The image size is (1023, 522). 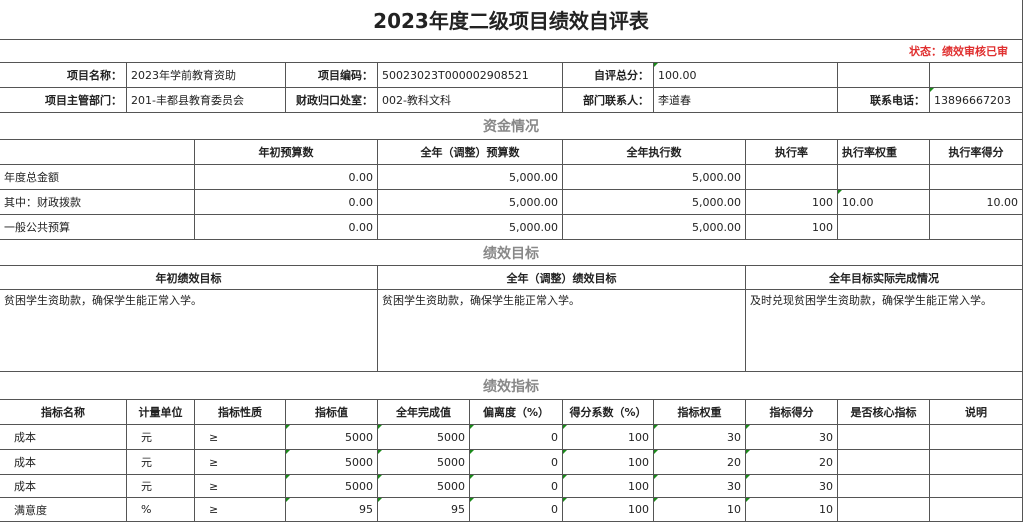 What do you see at coordinates (746, 75) in the screenshot?
I see `info-cell: 100.00` at bounding box center [746, 75].